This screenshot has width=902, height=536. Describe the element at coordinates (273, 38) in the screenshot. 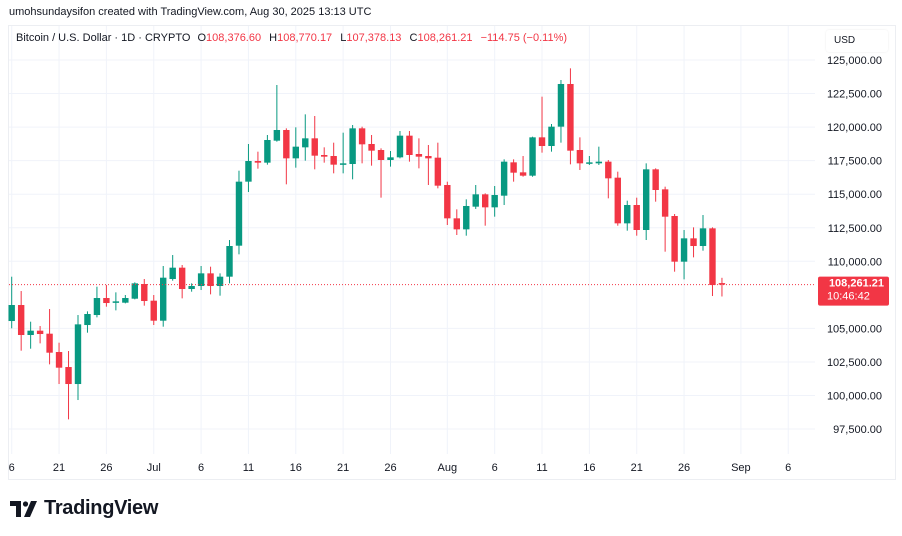

I see `high-label: H` at that location.